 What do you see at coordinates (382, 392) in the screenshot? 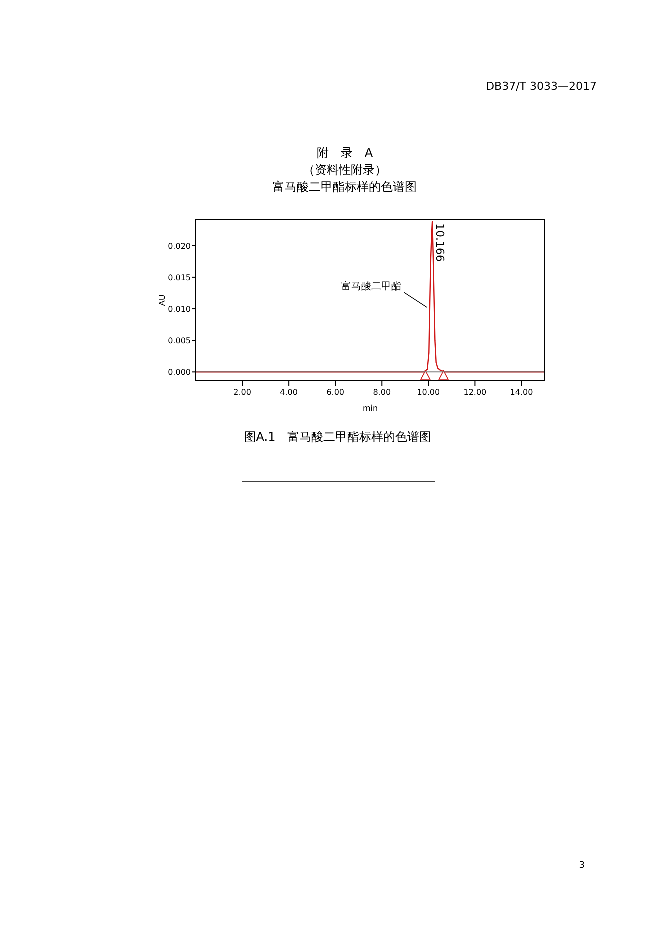
I see `x-tick-label: 8.00` at bounding box center [382, 392].